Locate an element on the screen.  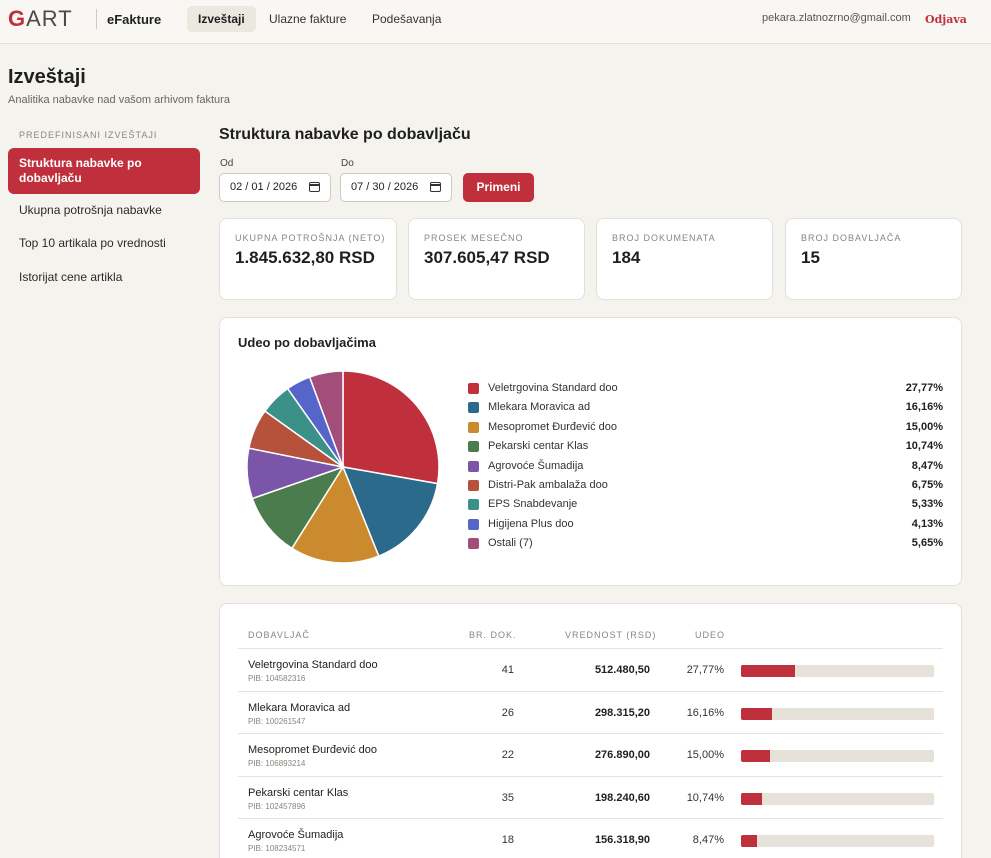
kpi-label: BROJ DOBAVLJAČA is located at coordinates (851, 238).